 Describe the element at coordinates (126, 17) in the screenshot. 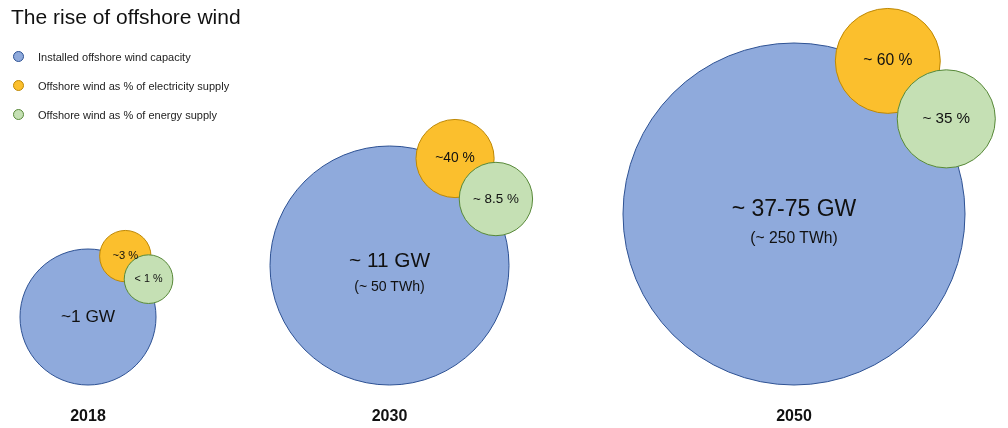

I see `text: The rise of offshore wind` at that location.